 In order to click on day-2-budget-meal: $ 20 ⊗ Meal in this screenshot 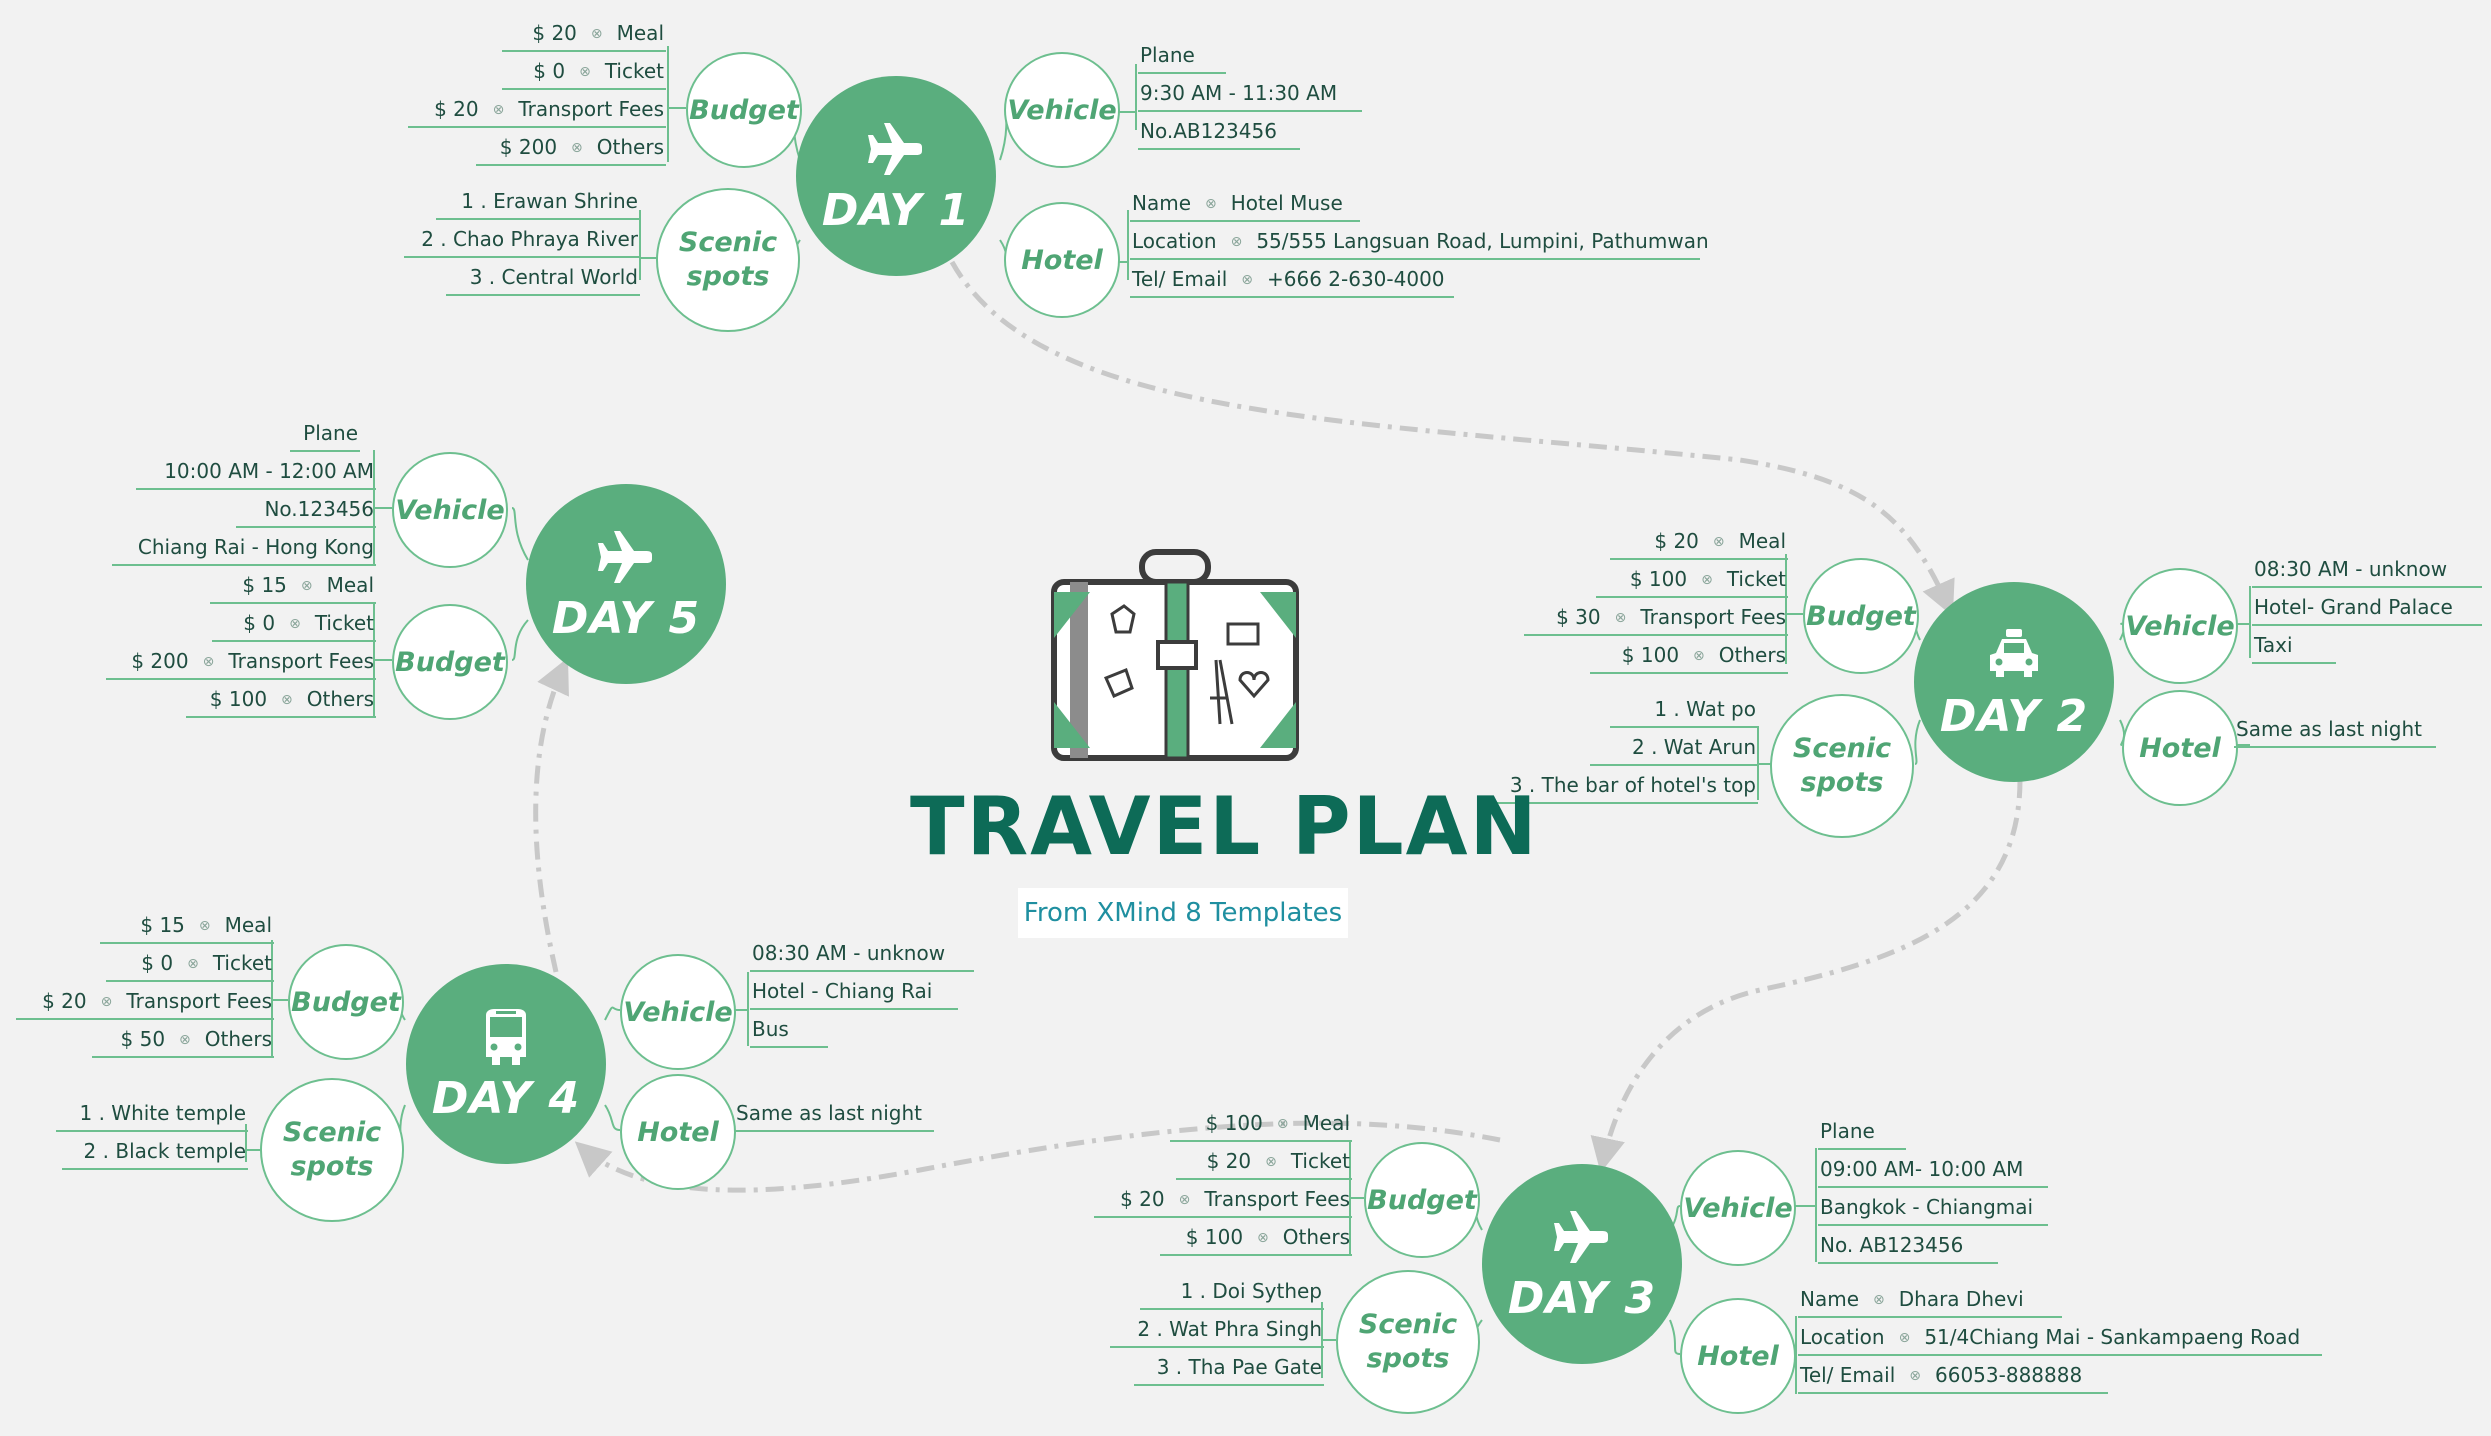, I will do `click(1699, 542)`.